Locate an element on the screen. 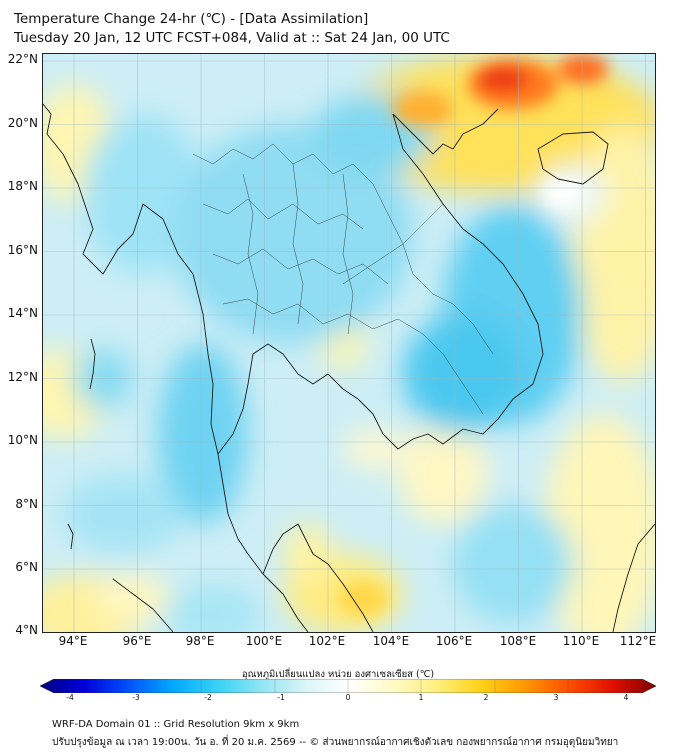  lat-label-14: 14°N is located at coordinates (22, 313).